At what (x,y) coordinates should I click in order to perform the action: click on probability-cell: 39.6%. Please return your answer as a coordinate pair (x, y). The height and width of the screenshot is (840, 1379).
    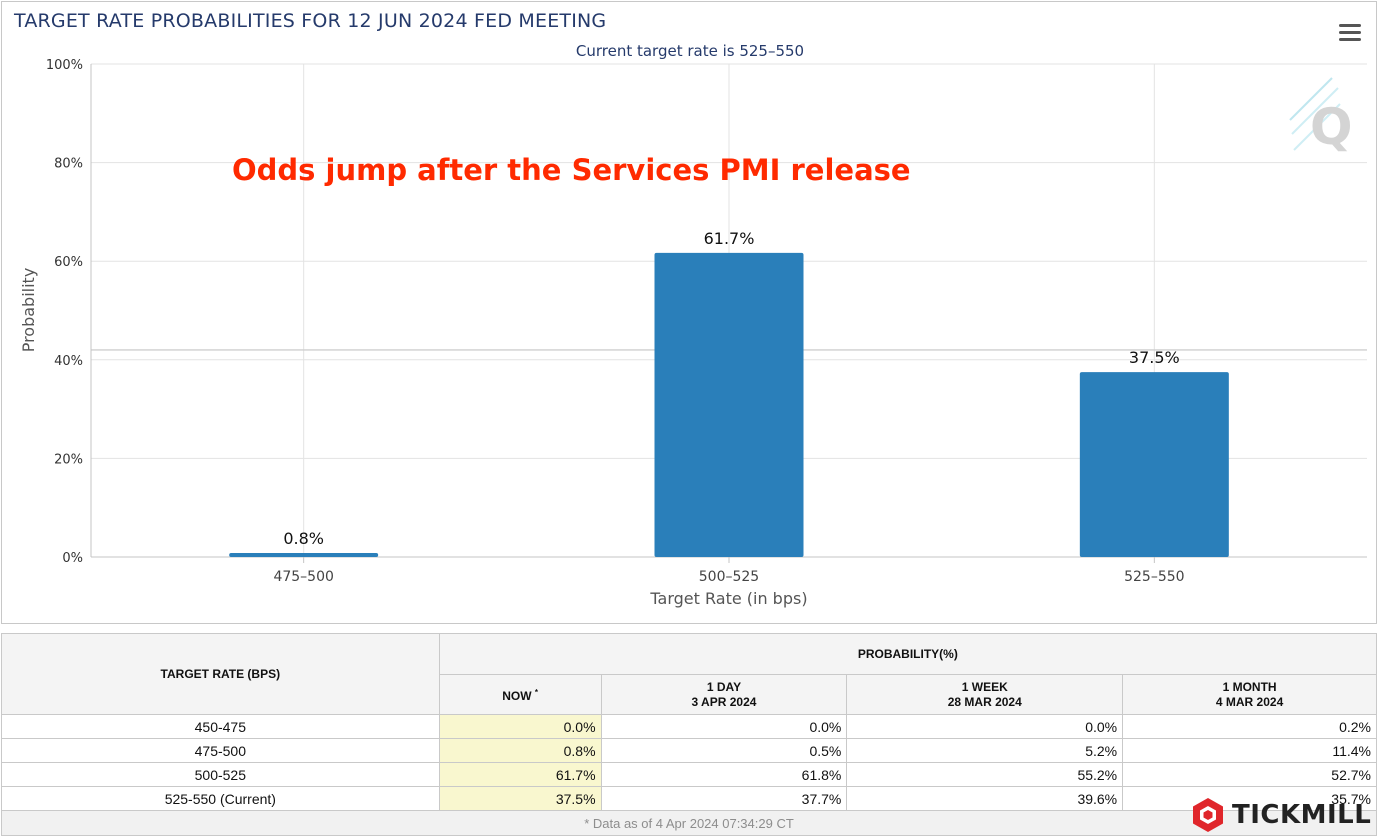
    Looking at the image, I should click on (985, 798).